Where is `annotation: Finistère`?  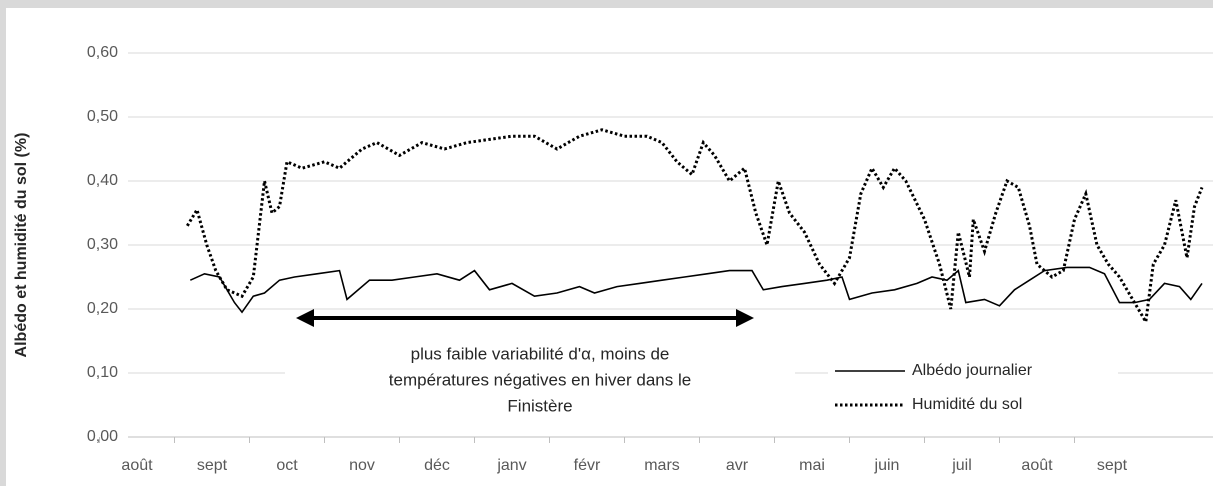
annotation: Finistère is located at coordinates (539, 405).